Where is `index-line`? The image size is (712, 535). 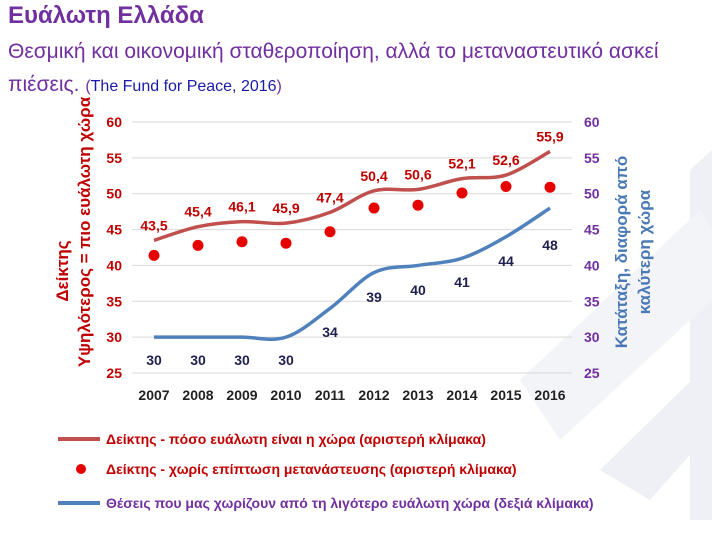 index-line is located at coordinates (352, 196).